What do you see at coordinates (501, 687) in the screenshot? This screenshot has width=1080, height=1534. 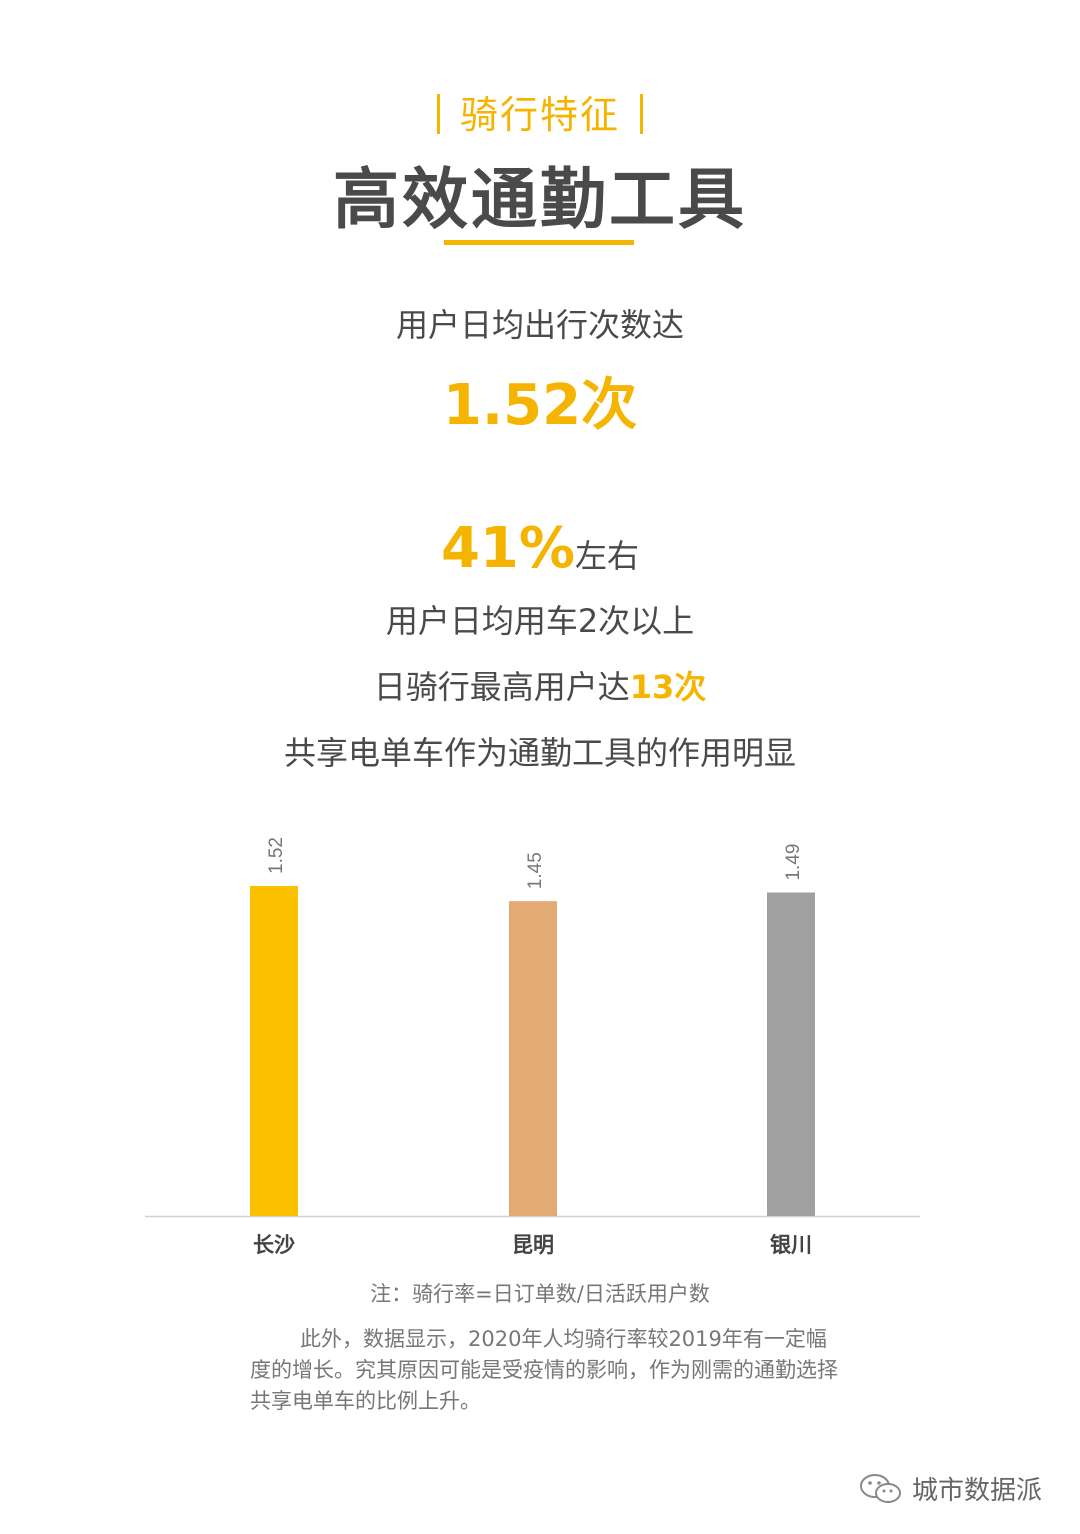 I see `stat2-line2-prefix: 日骑行最高用户达` at bounding box center [501, 687].